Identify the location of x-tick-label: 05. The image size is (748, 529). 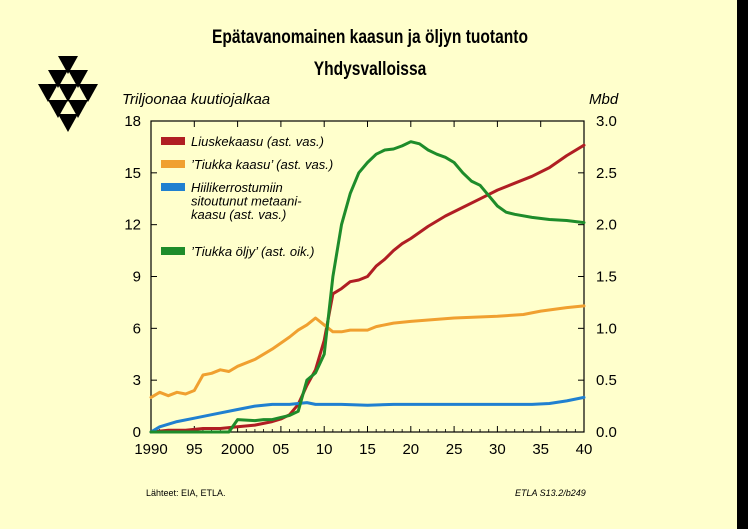
(281, 449).